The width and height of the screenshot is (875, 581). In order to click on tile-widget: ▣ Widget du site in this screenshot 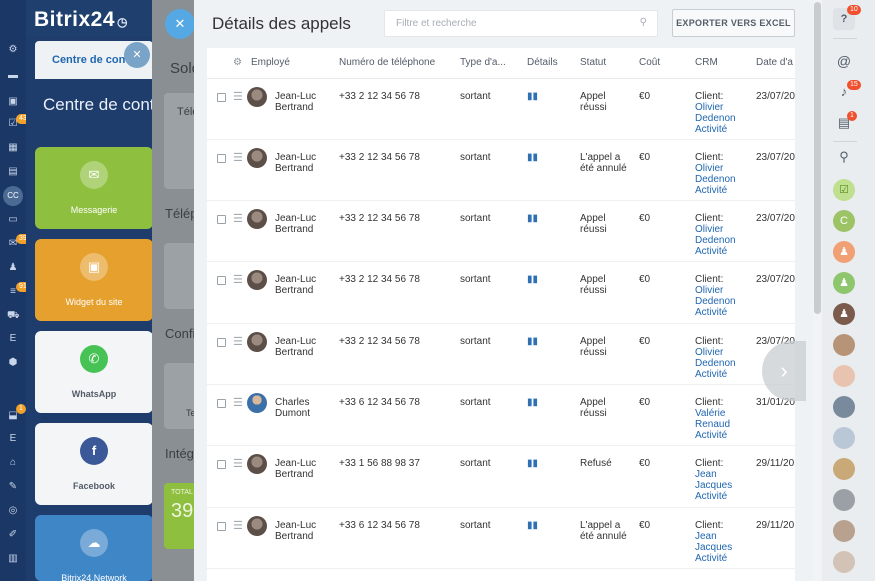, I will do `click(94, 280)`.